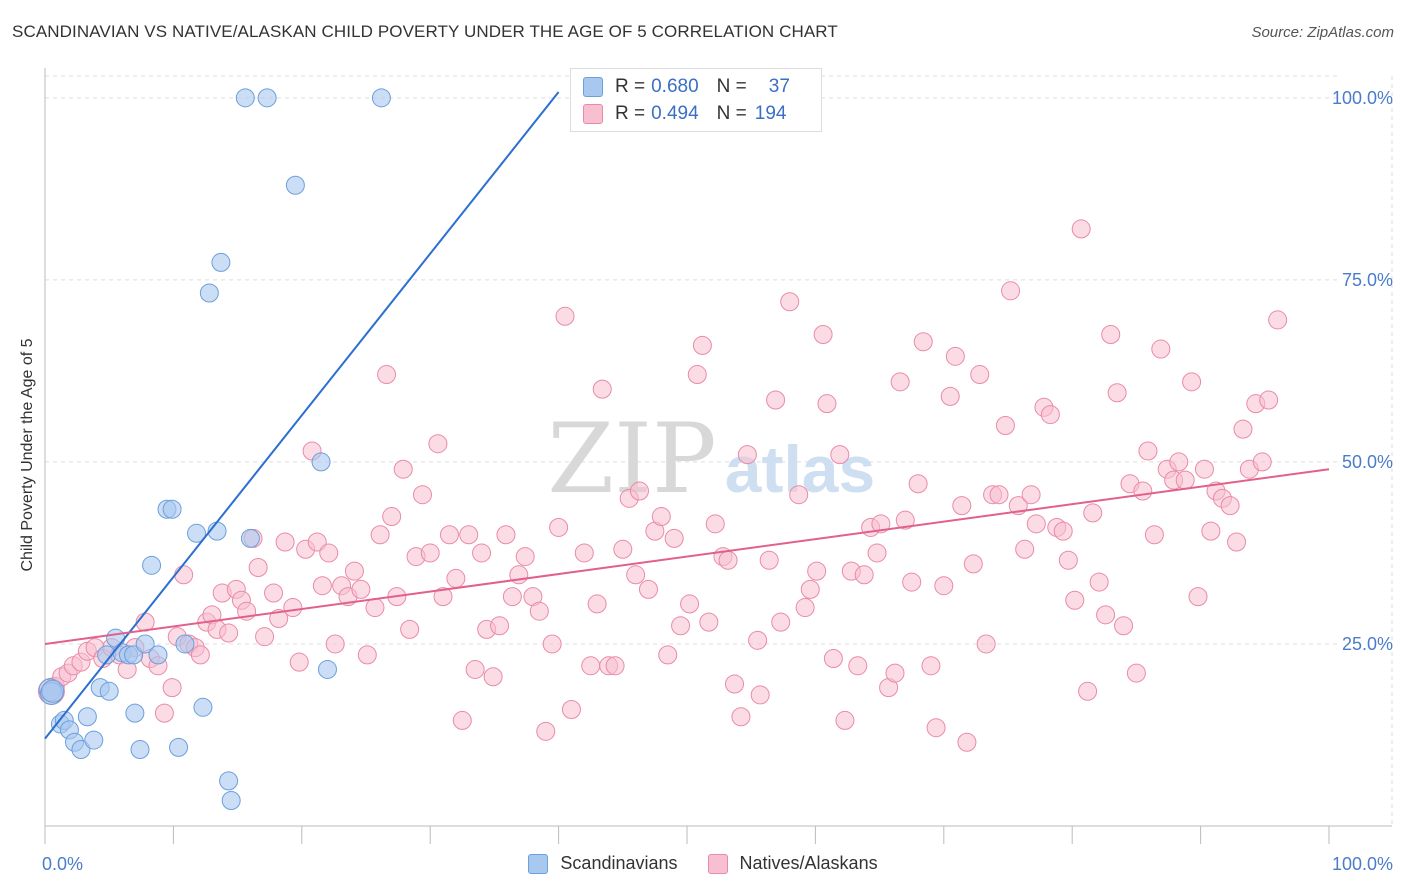 This screenshot has height=892, width=1406. I want to click on y-tick-label: 75.0%, so click(1367, 280).